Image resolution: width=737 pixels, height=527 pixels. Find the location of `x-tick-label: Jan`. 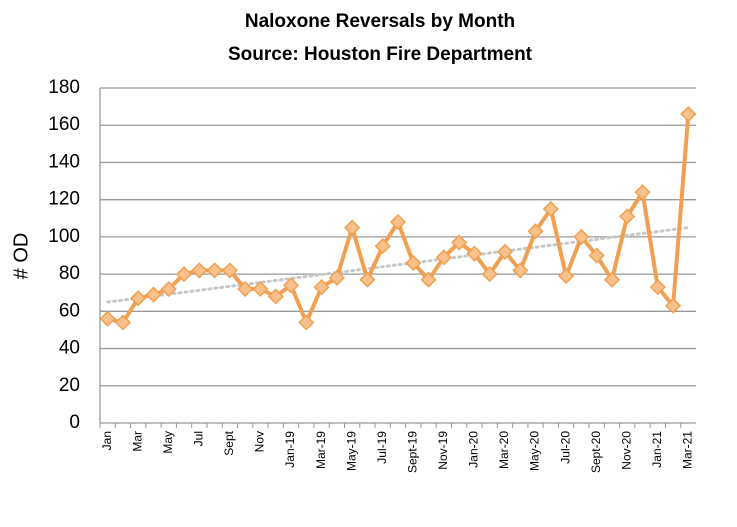

x-tick-label: Jan is located at coordinates (107, 440).